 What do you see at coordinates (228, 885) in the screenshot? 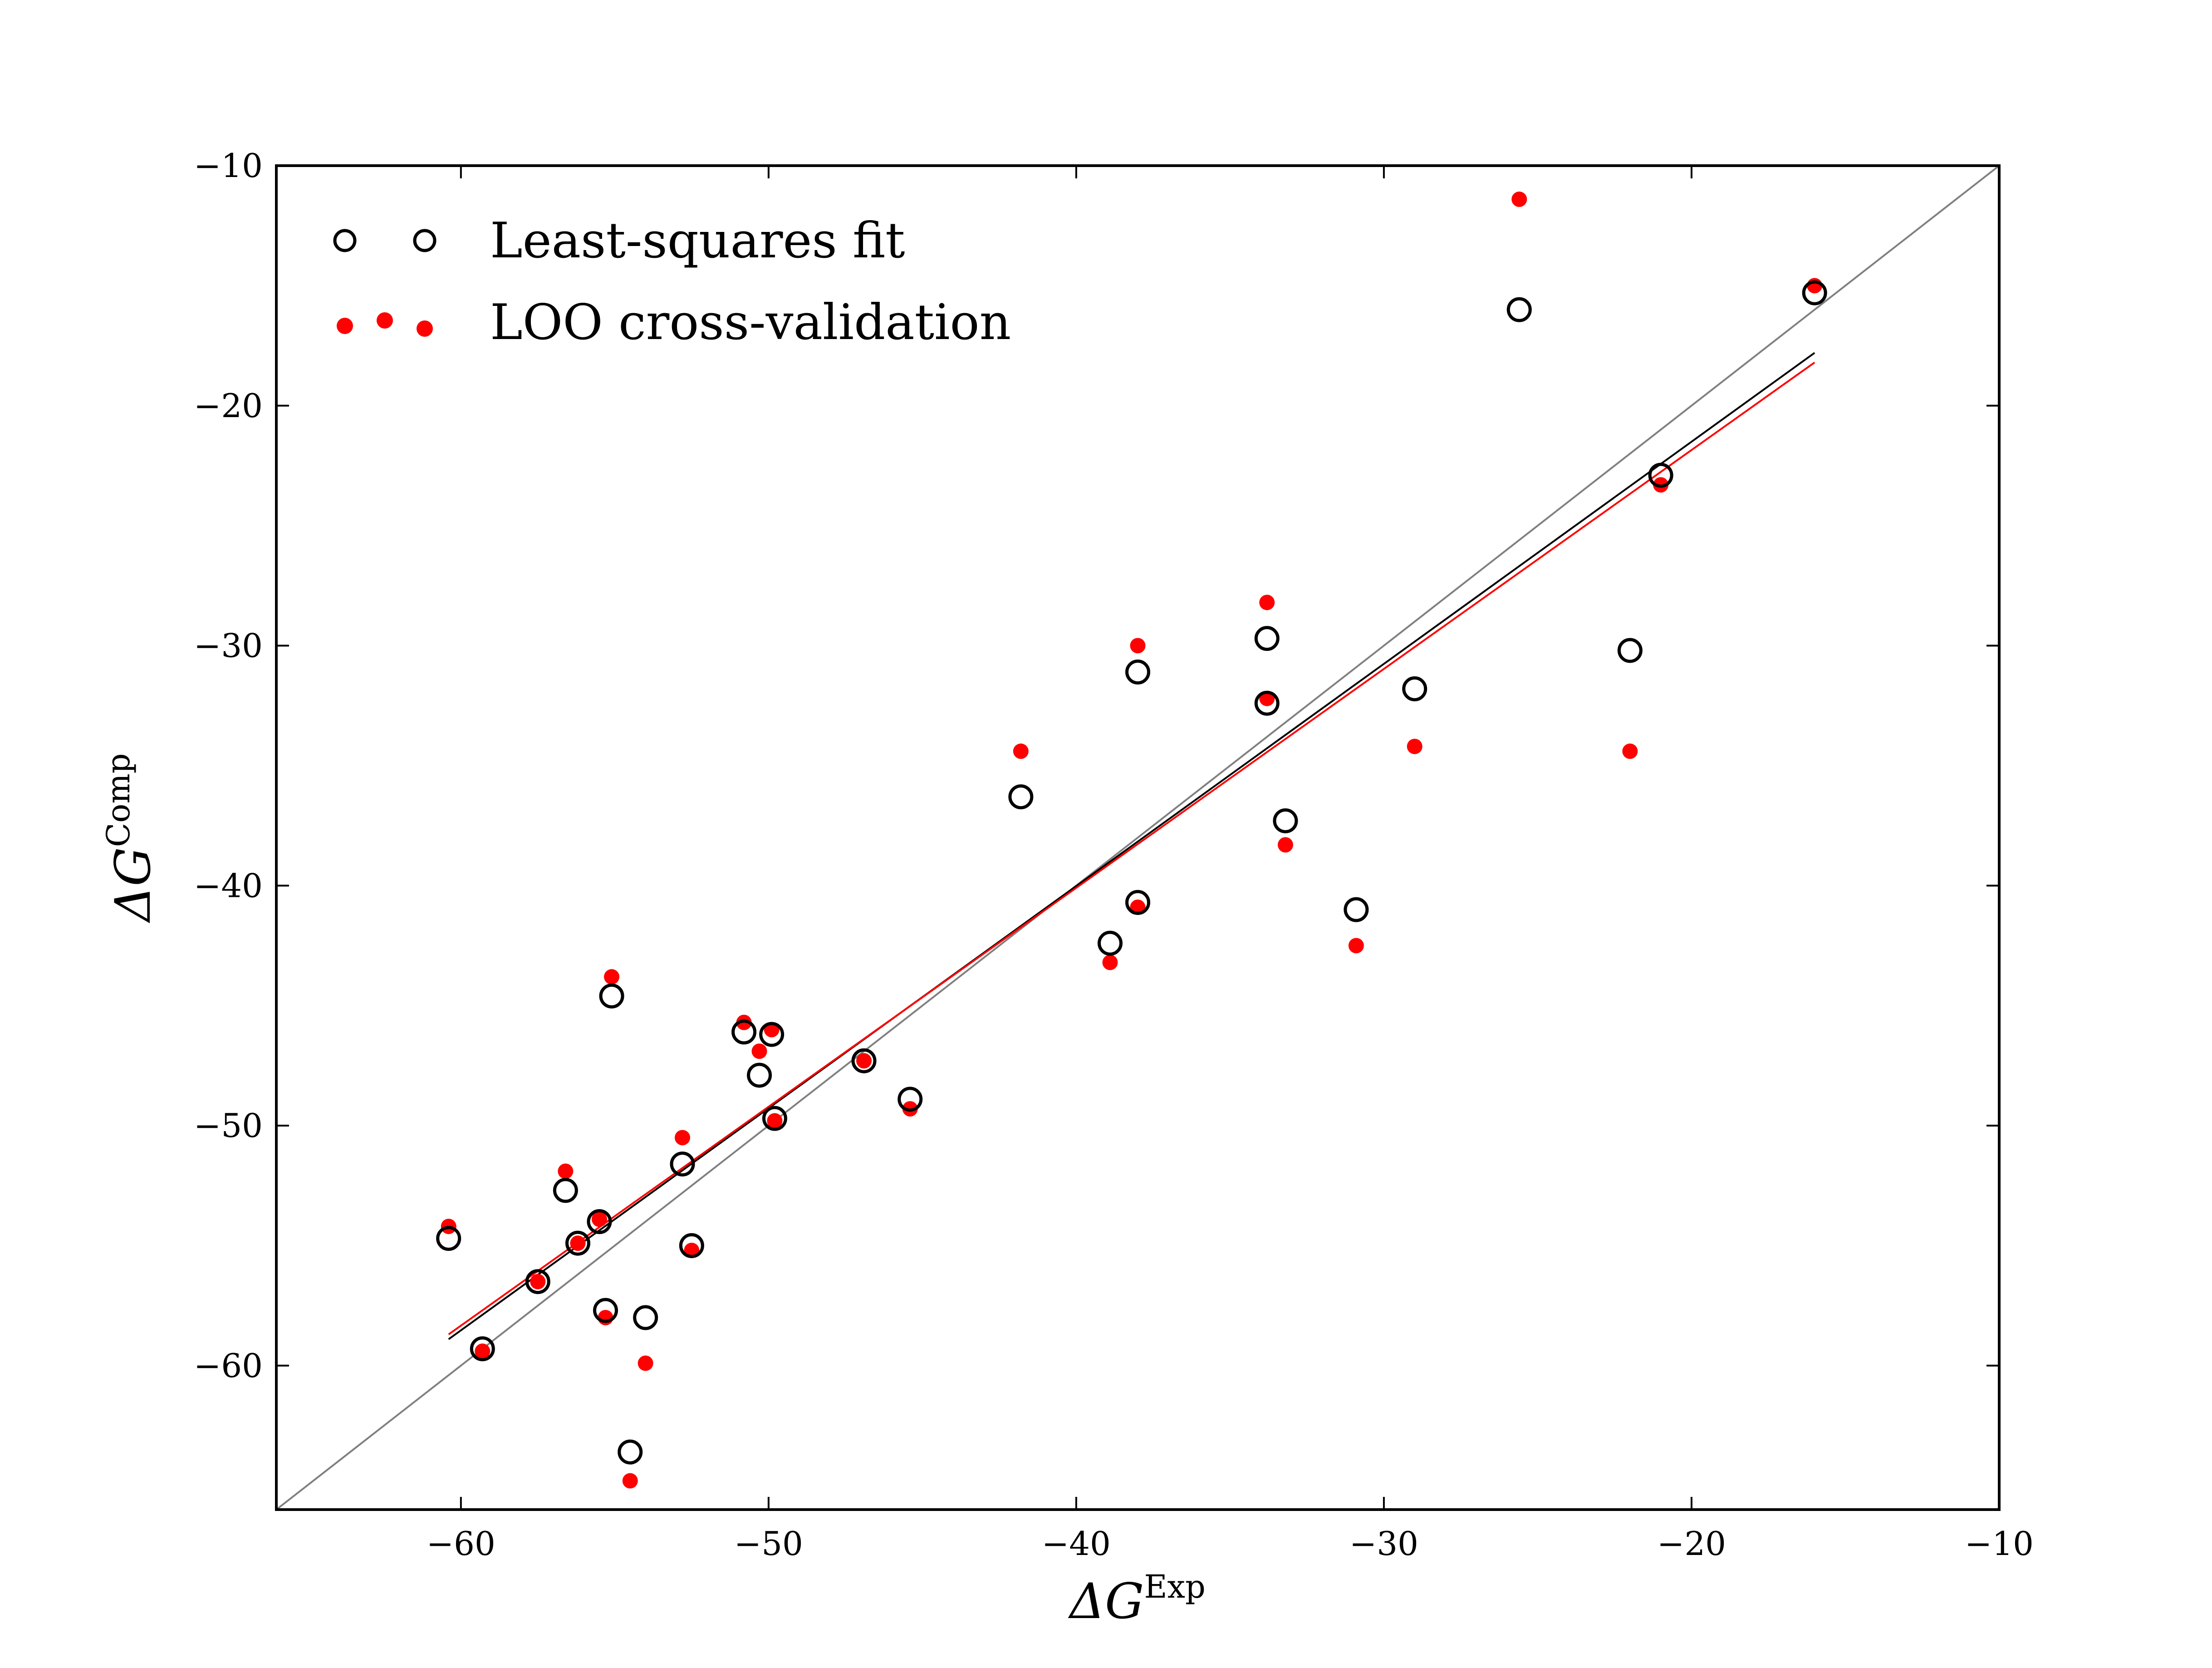
I see `y-tick-label: −40` at bounding box center [228, 885].